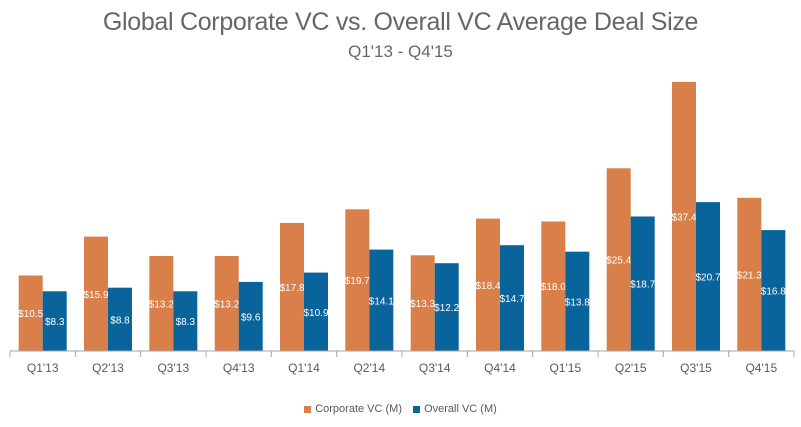 The width and height of the screenshot is (801, 427). Describe the element at coordinates (239, 368) in the screenshot. I see `x-tick-label: Q4'13` at that location.